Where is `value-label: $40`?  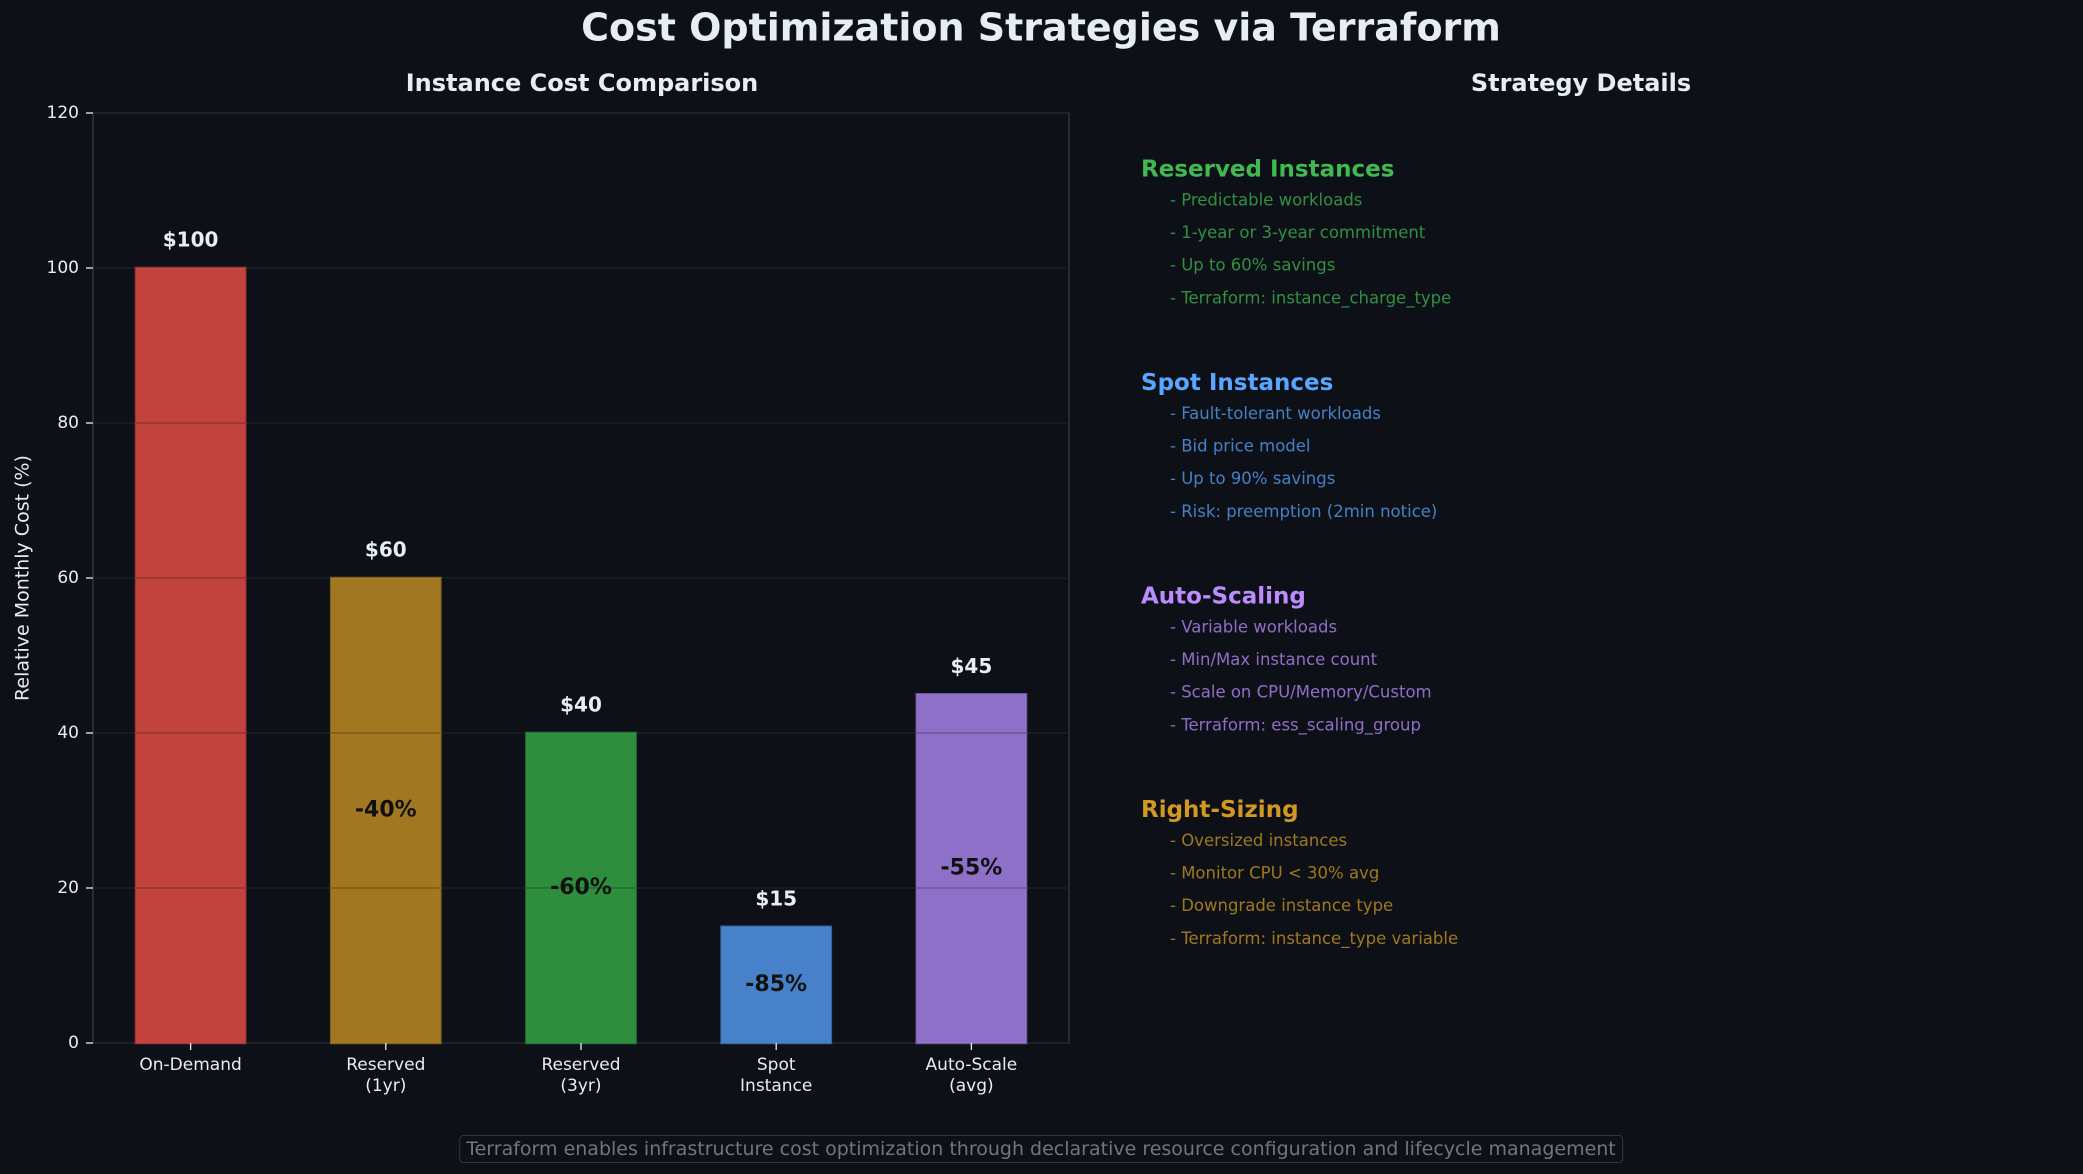 value-label: $40 is located at coordinates (581, 705).